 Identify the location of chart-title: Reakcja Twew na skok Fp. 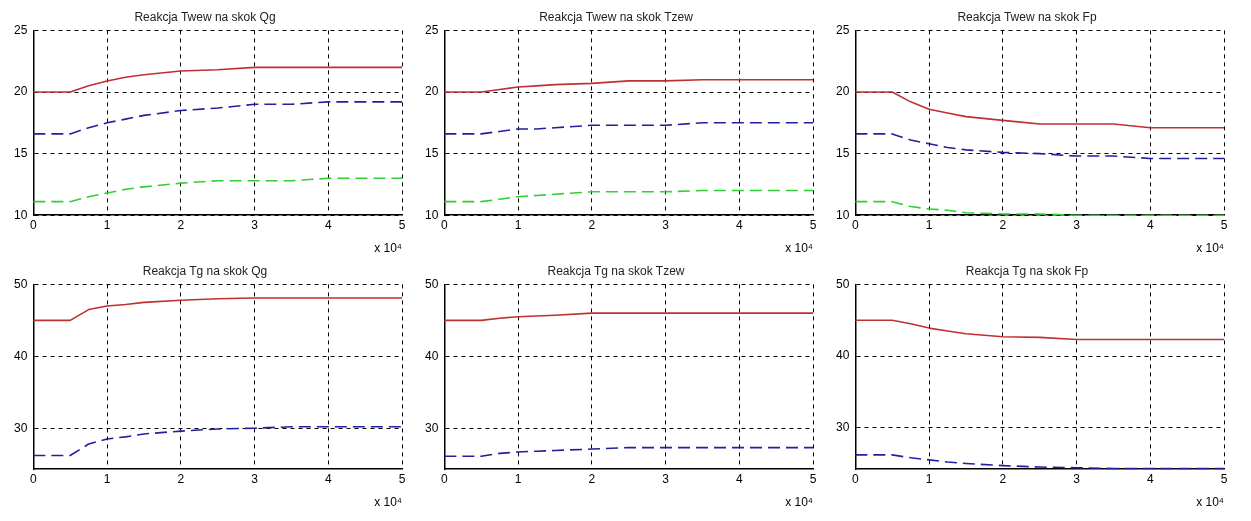
(1027, 16).